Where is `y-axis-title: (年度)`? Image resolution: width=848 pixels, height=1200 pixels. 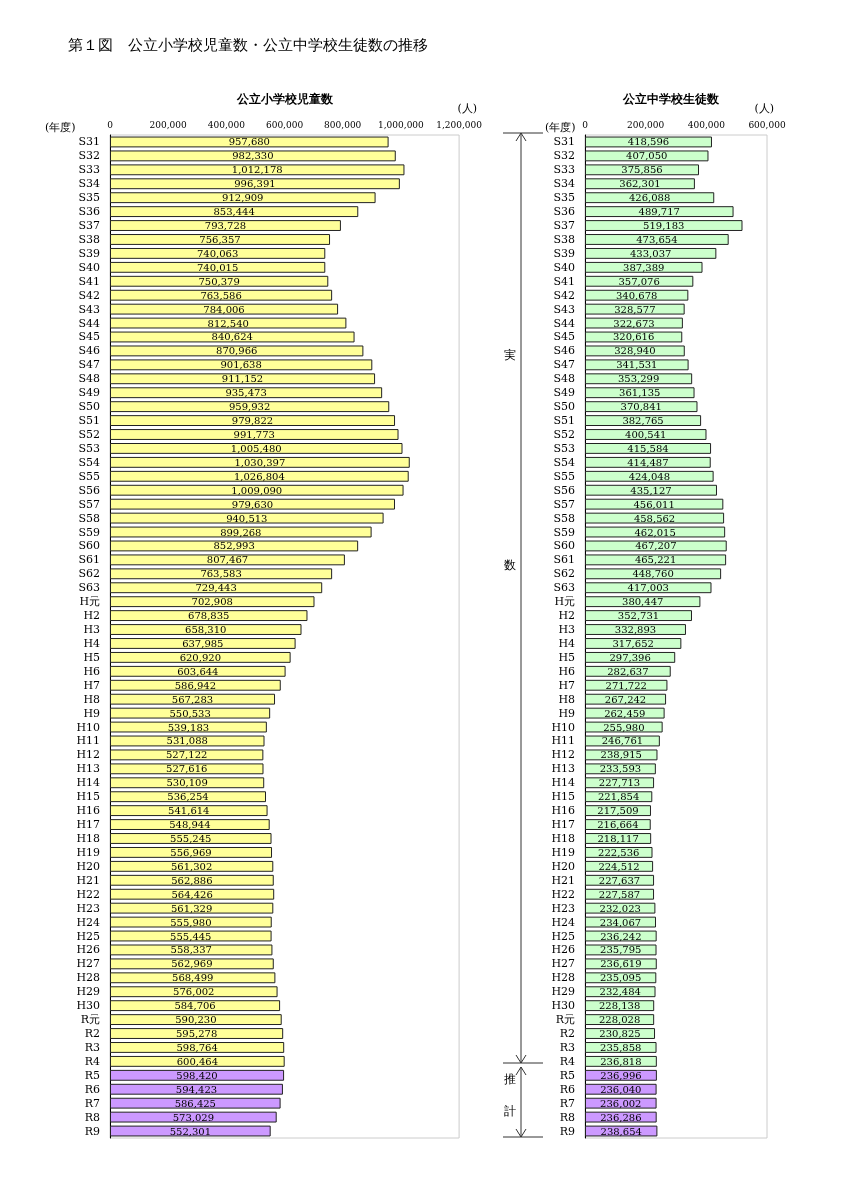 y-axis-title: (年度) is located at coordinates (60, 127).